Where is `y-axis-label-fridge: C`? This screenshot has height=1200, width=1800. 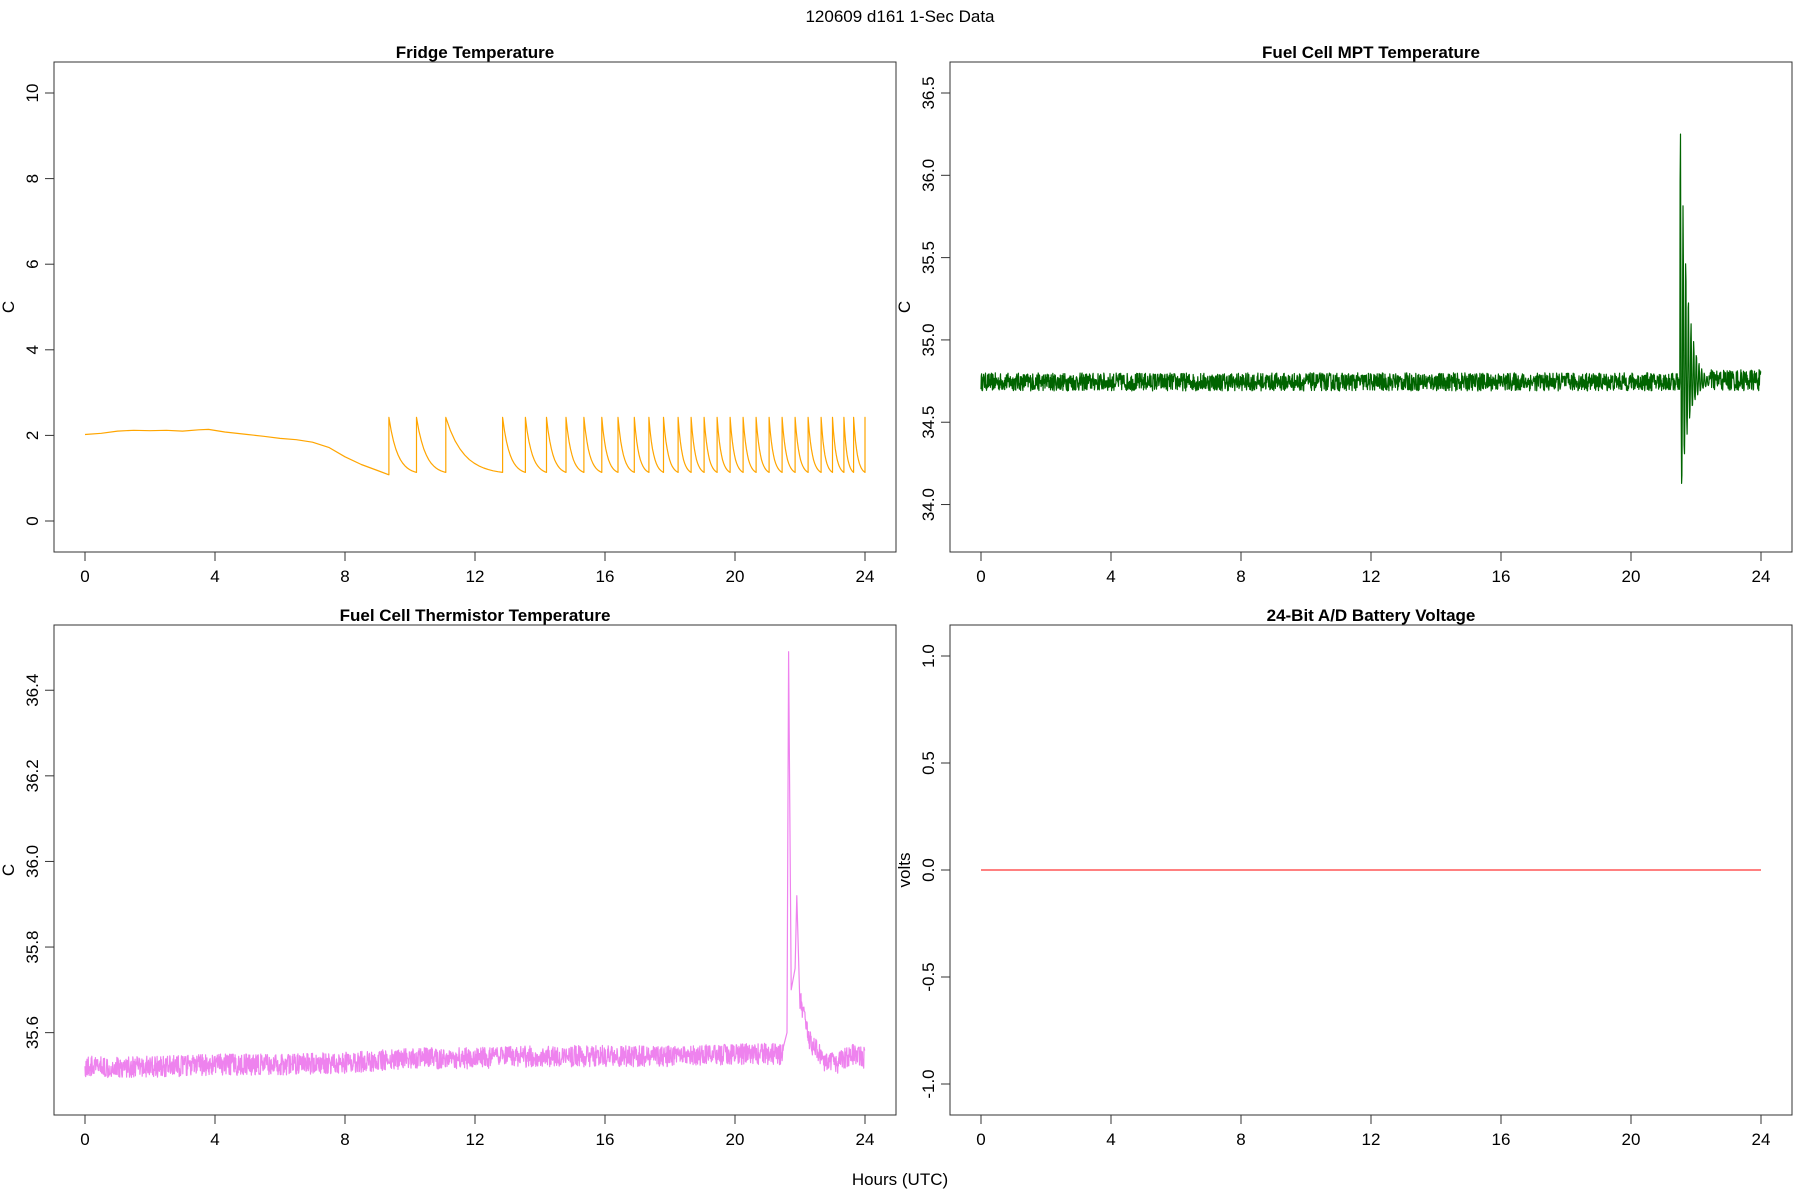 y-axis-label-fridge: C is located at coordinates (9, 307).